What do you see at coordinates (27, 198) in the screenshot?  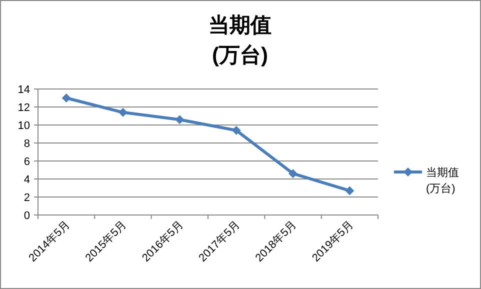 I see `y-tick-label: 2` at bounding box center [27, 198].